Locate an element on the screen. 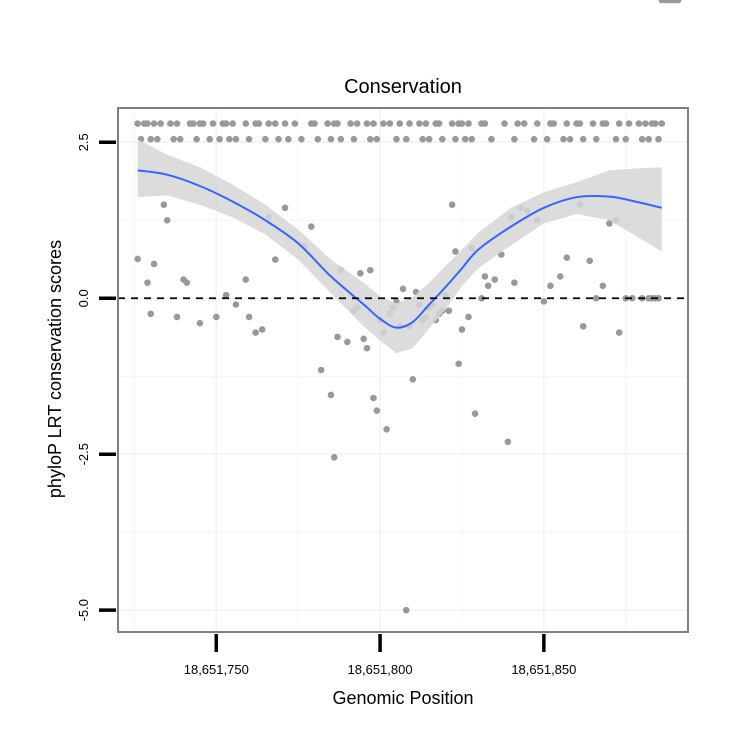  x-tick-label: 18,651,750 is located at coordinates (216, 669).